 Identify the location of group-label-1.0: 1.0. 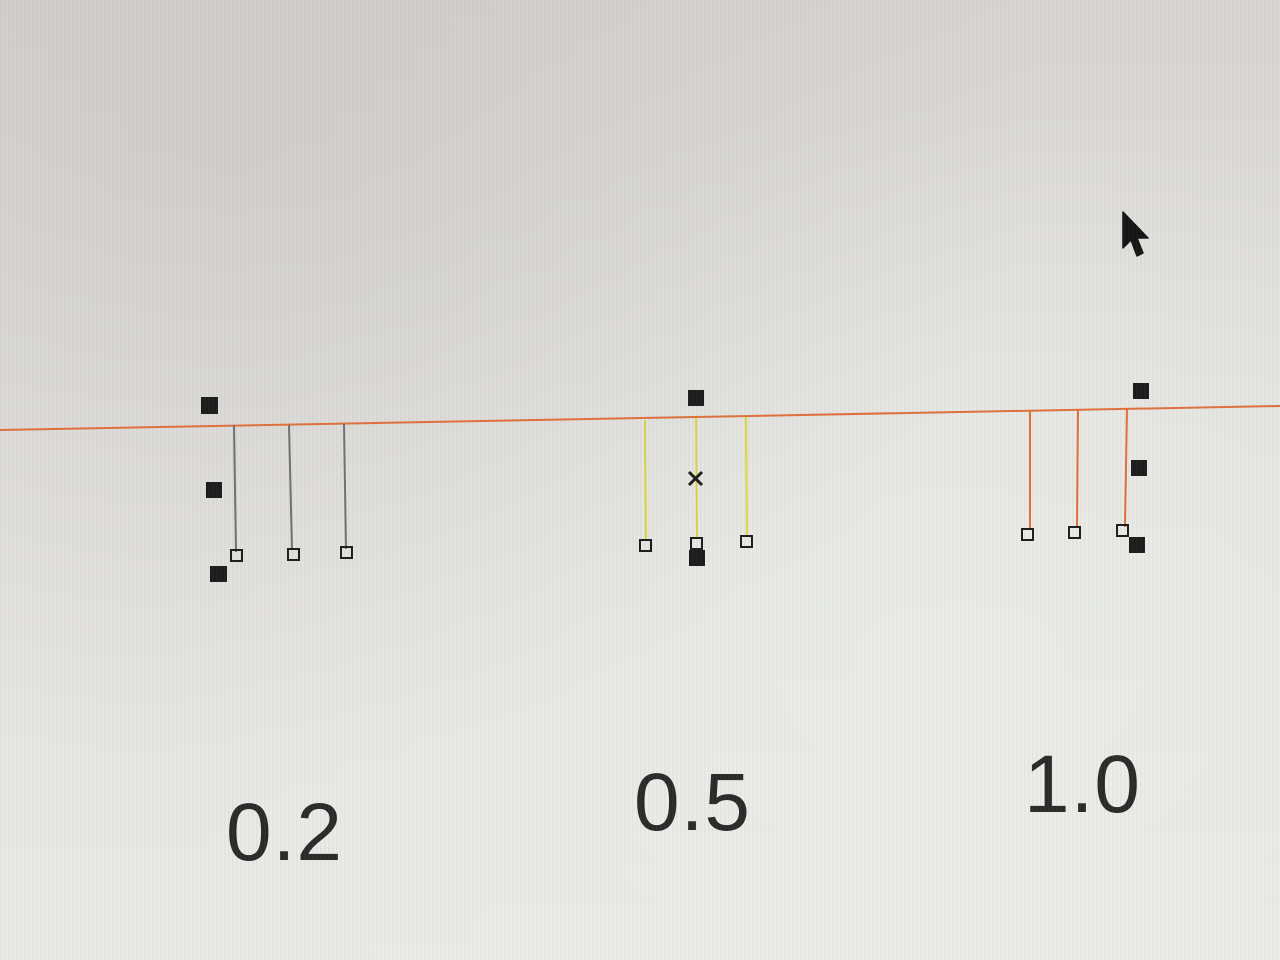
(1082, 784).